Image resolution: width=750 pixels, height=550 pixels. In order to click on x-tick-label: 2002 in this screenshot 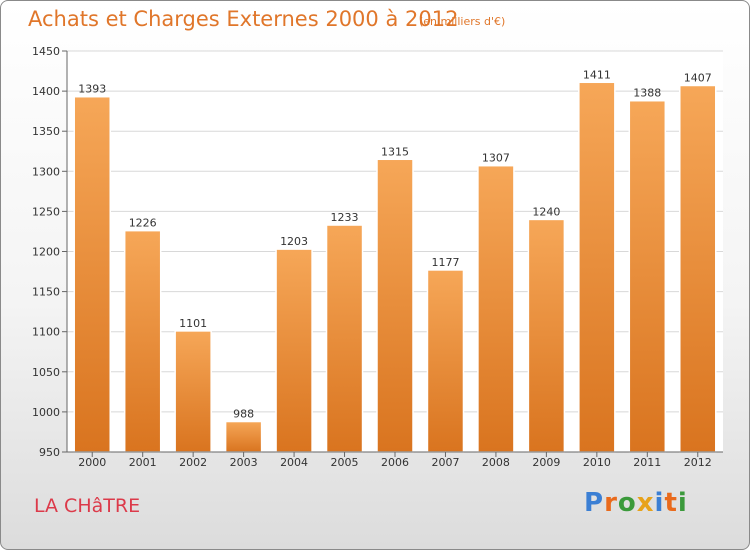, I will do `click(193, 462)`.